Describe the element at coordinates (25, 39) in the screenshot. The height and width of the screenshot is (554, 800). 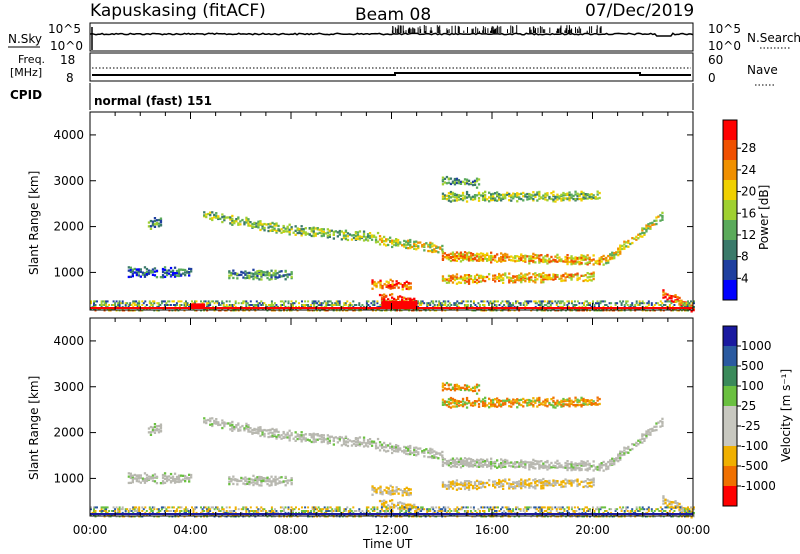
I see `nsky-label: N.Sky` at that location.